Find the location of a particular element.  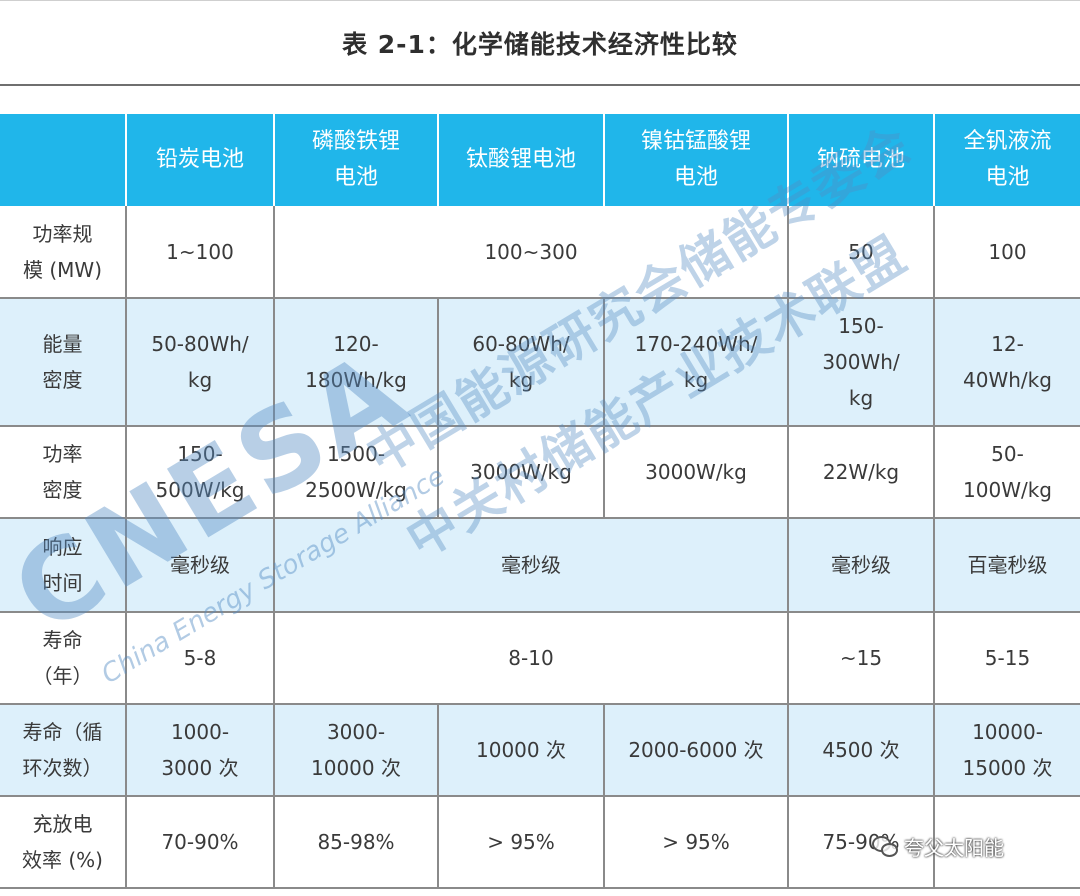

row-label: 响应 时间 is located at coordinates (63, 565).